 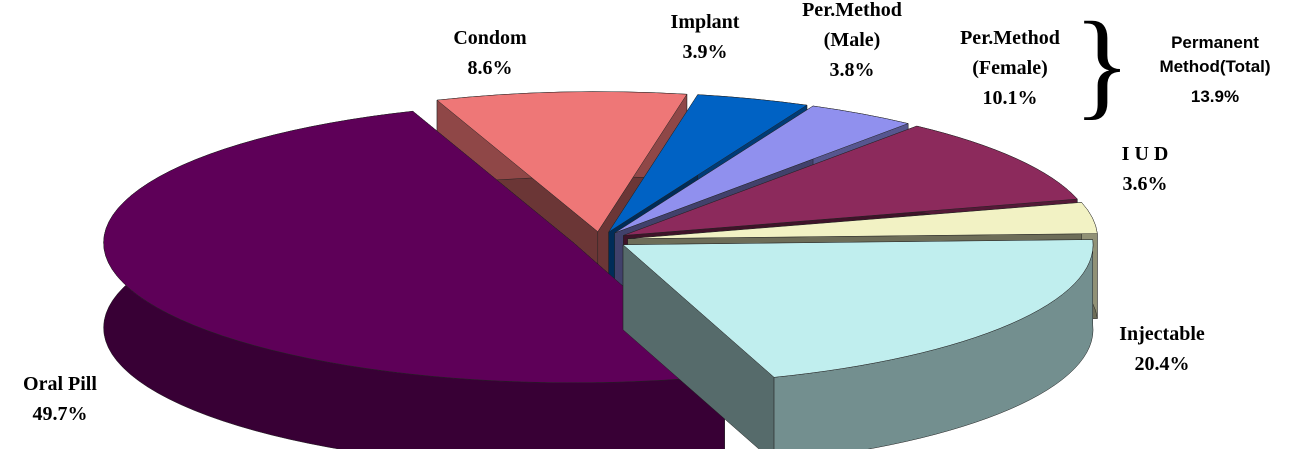 I want to click on value-label: 10.1%, so click(x=1010, y=98).